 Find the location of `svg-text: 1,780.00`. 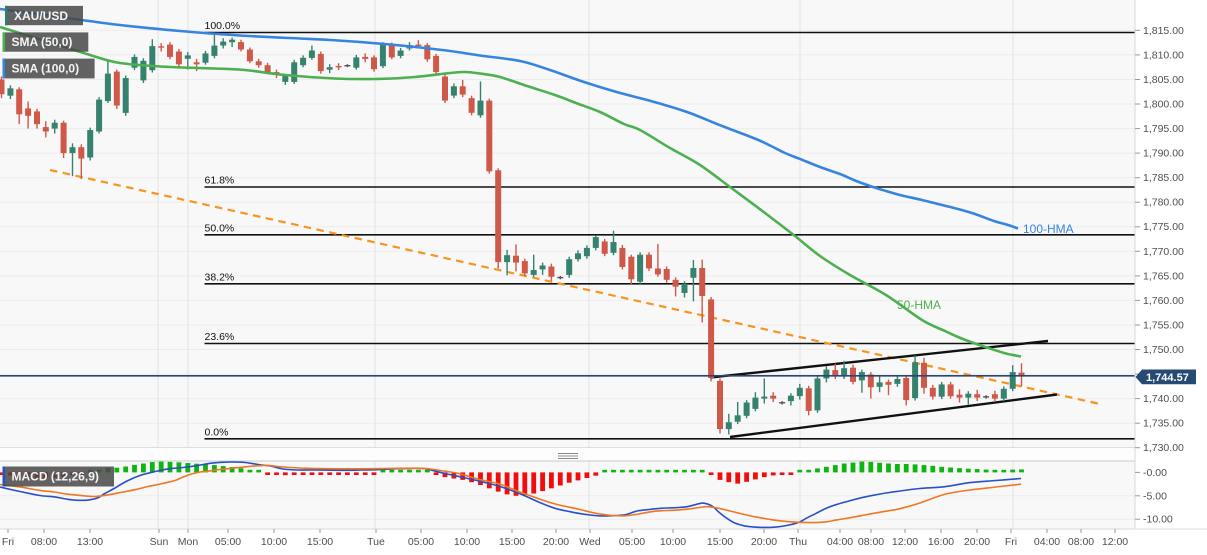

svg-text: 1,780.00 is located at coordinates (1163, 203).